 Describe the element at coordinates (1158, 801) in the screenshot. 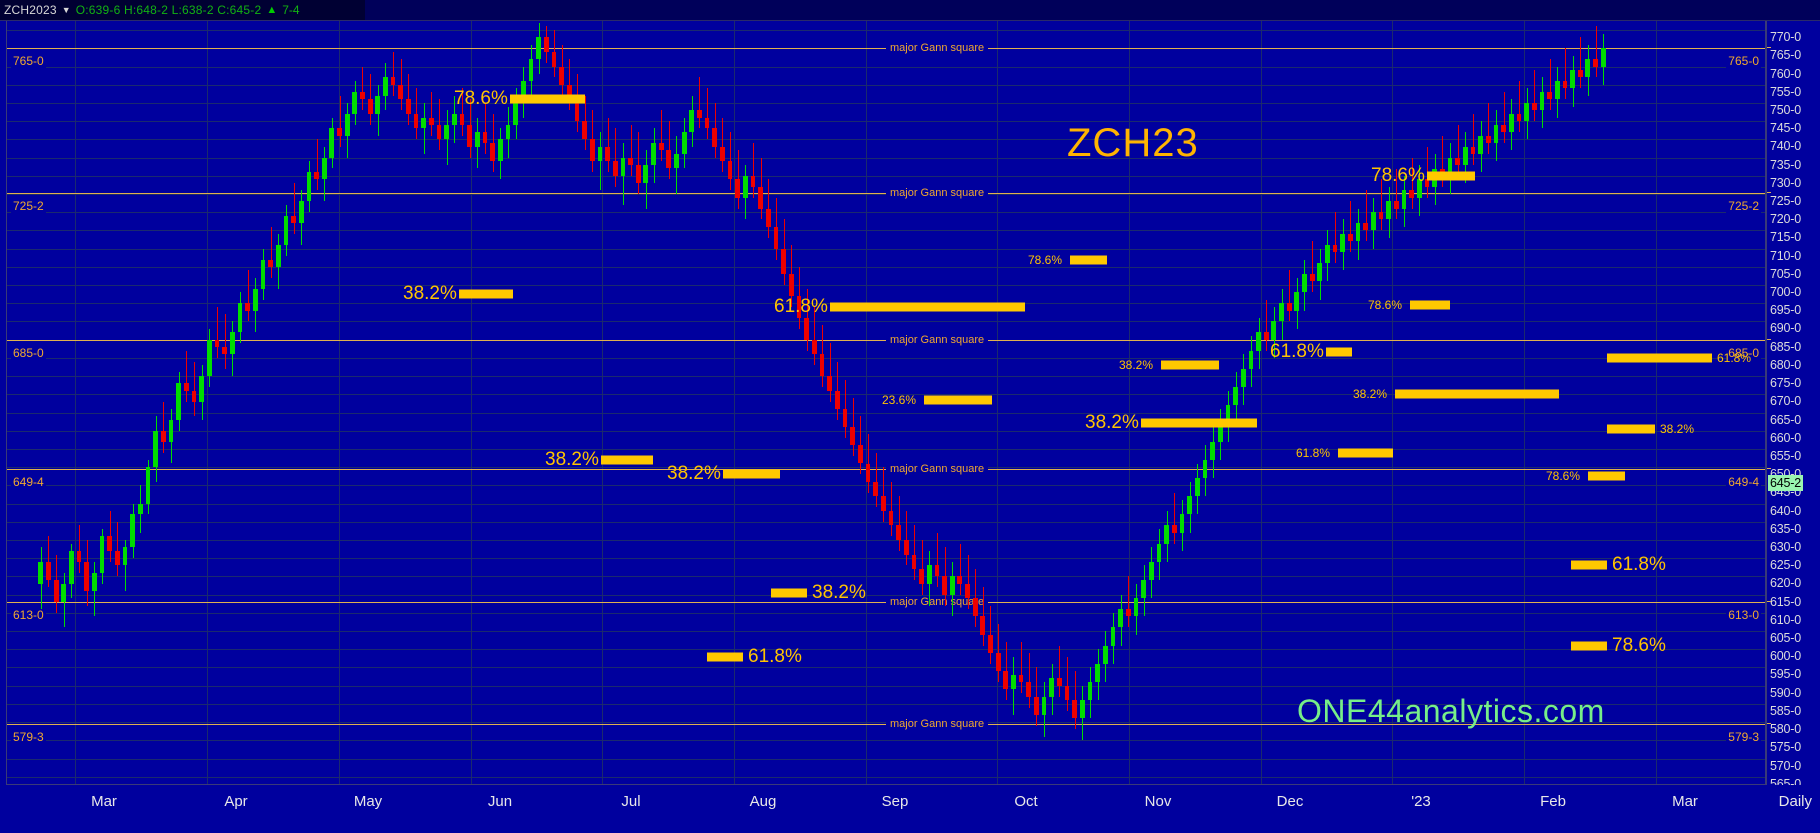

I see `month-label: Nov` at that location.